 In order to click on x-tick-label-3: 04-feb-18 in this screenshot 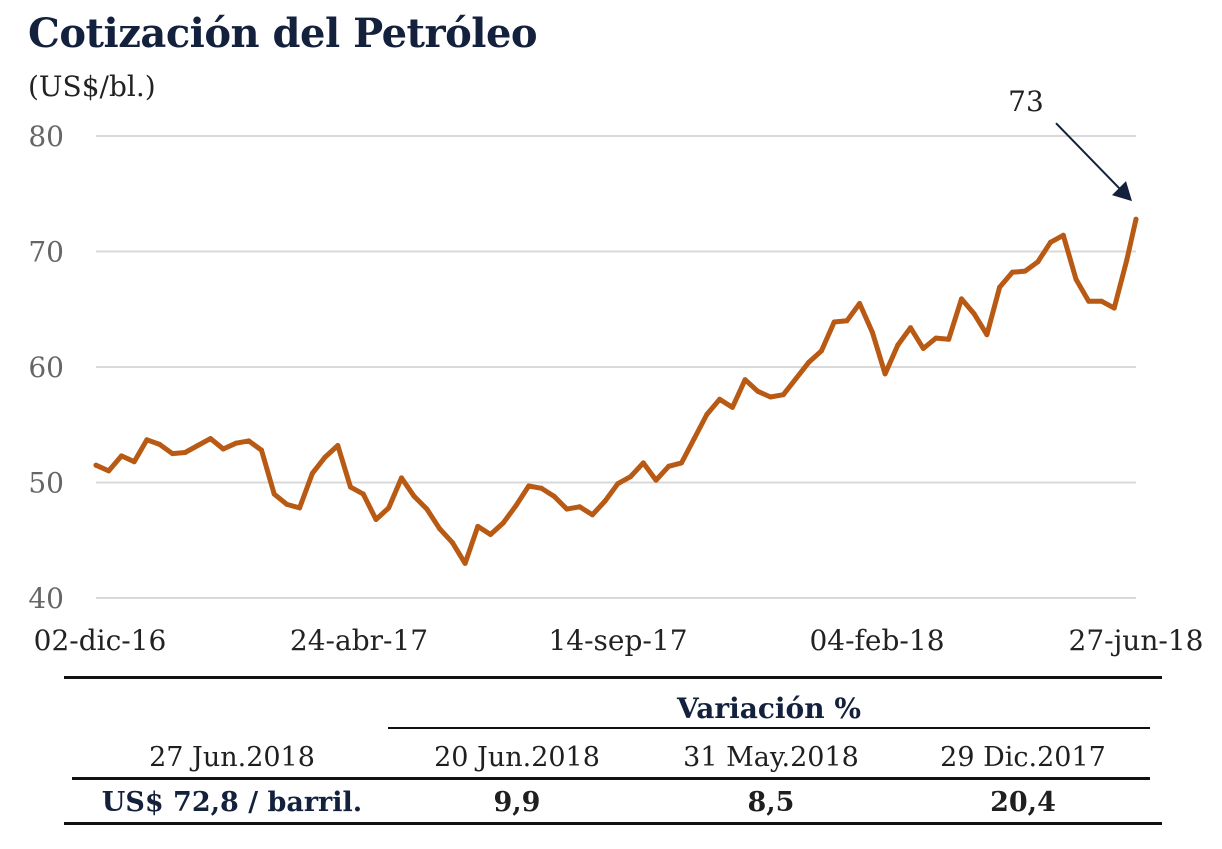, I will do `click(876, 640)`.